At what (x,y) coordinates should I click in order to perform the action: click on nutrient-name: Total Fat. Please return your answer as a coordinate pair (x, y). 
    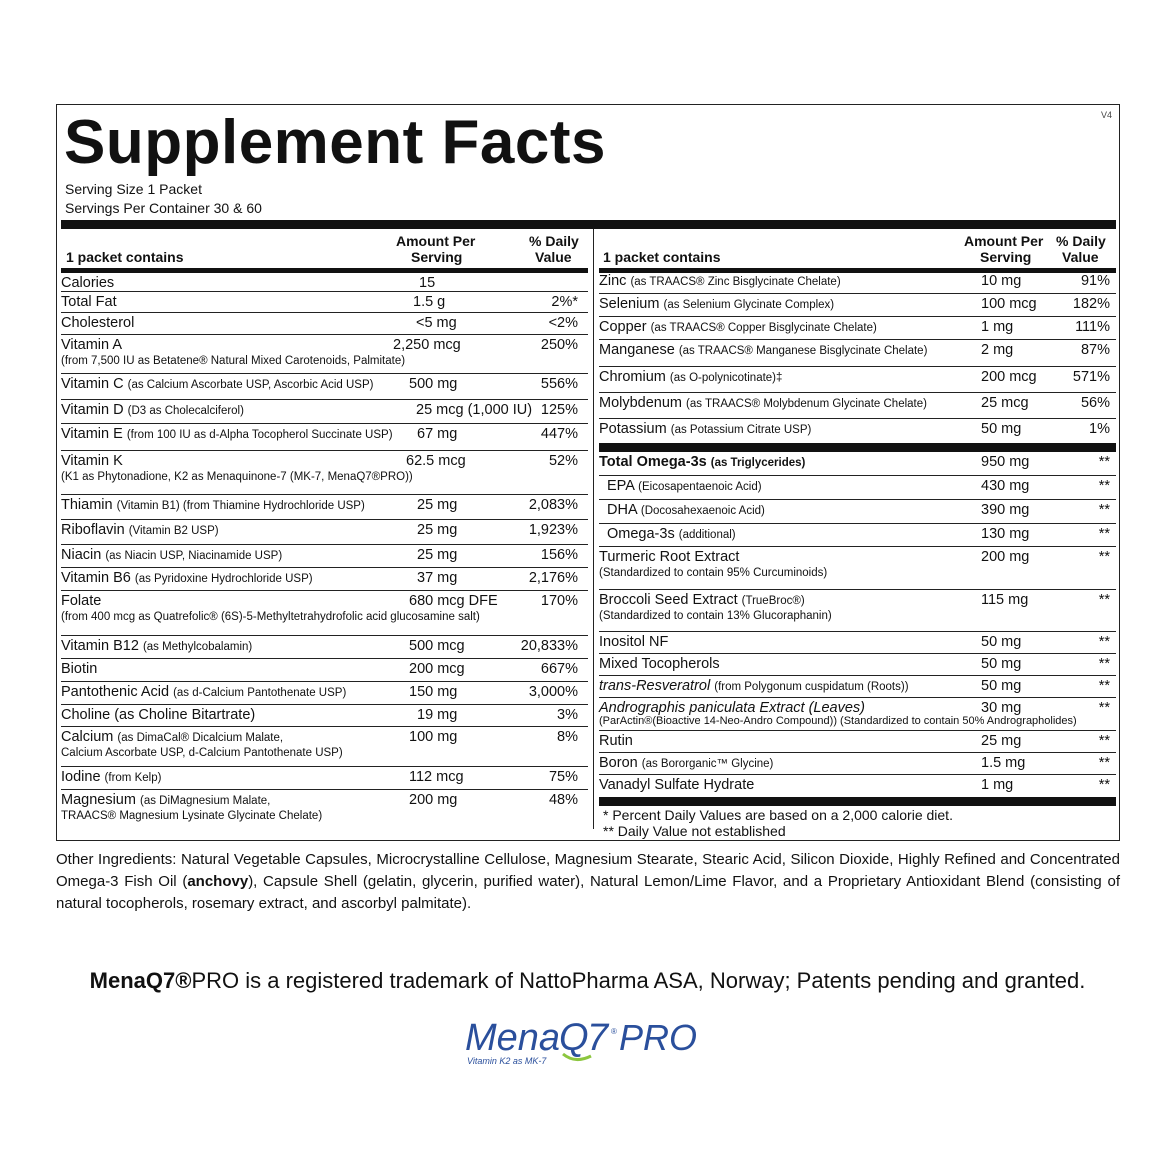
    Looking at the image, I should click on (89, 302).